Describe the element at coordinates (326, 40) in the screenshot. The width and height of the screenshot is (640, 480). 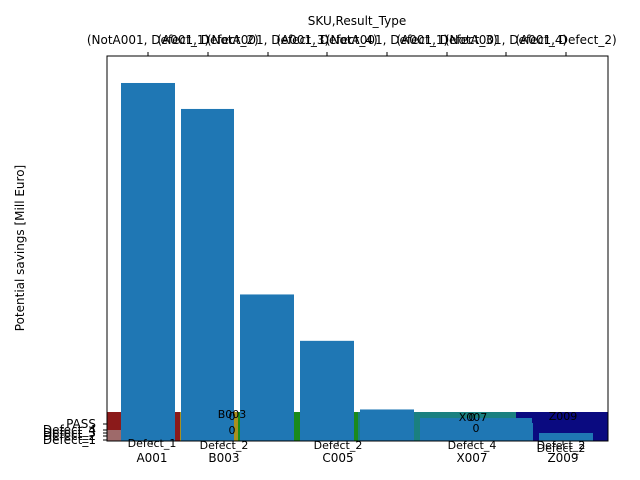
I see `top-tick-label: (A001, Defect_4)` at that location.